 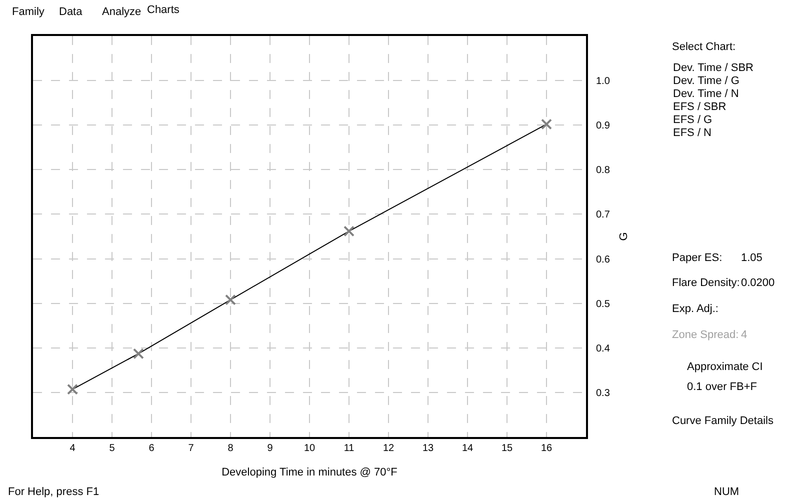 I want to click on x-tick-label: 12, so click(x=388, y=448).